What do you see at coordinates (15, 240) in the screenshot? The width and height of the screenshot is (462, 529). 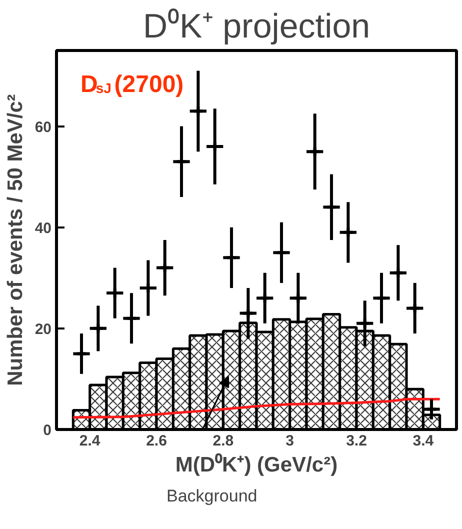 I see `y-axis-title: Number of events / 50 MeV/c²` at bounding box center [15, 240].